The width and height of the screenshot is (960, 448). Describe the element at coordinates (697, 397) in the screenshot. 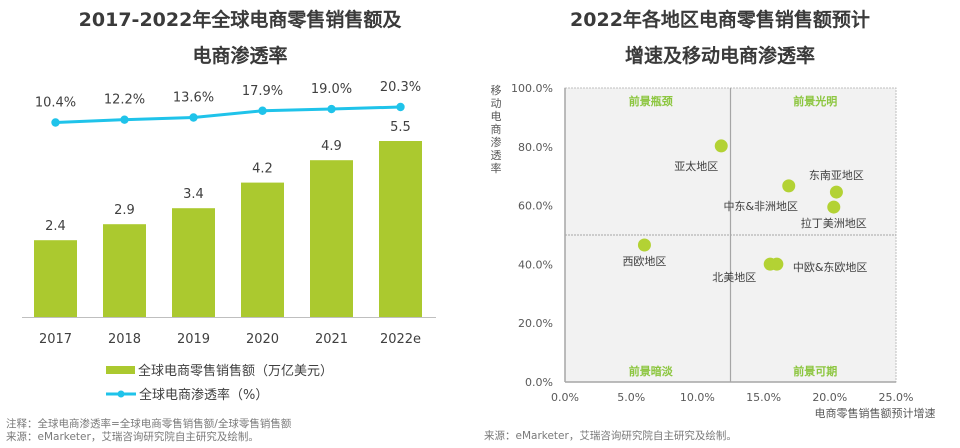

I see `x-tick-label: 10.0%` at that location.